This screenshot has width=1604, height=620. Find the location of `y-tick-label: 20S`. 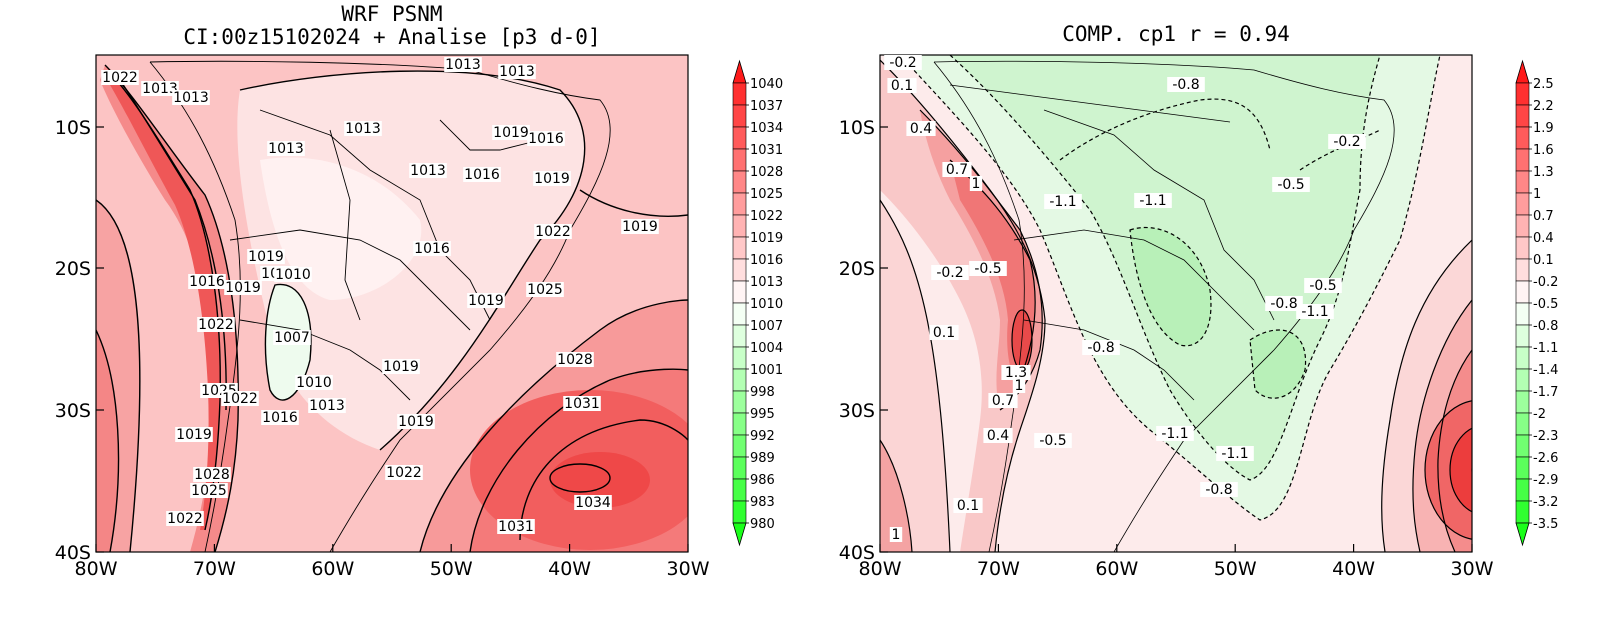

y-tick-label: 20S is located at coordinates (73, 269).